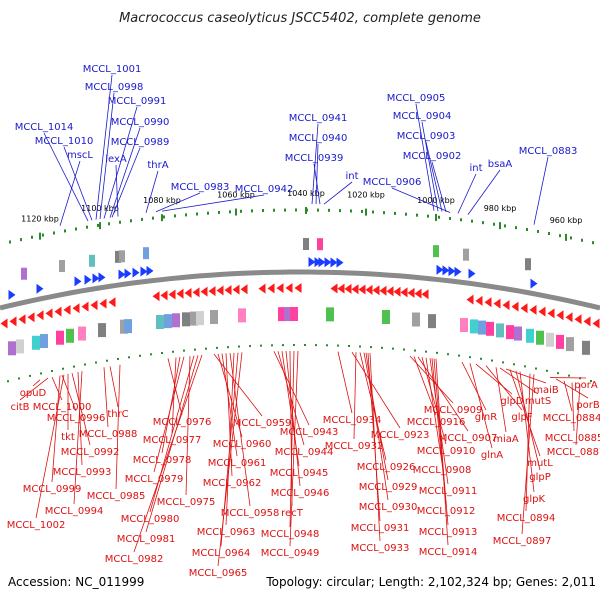 This screenshot has width=600, height=600. Describe the element at coordinates (506, 439) in the screenshot. I see `reverse-gene-label: miaA` at that location.